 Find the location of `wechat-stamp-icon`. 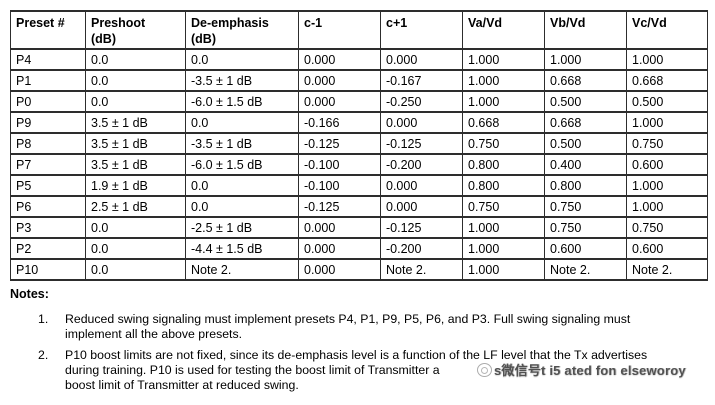

wechat-stamp-icon is located at coordinates (484, 369).